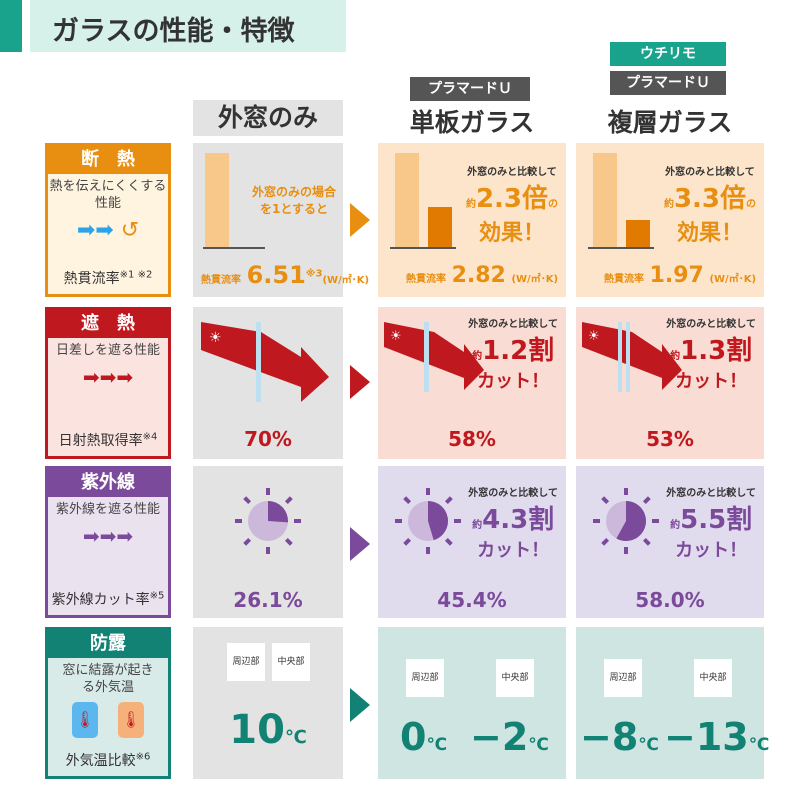 The width and height of the screenshot is (800, 800). I want to click on heat-arrows-icon: ➡➡ ↺, so click(108, 230).